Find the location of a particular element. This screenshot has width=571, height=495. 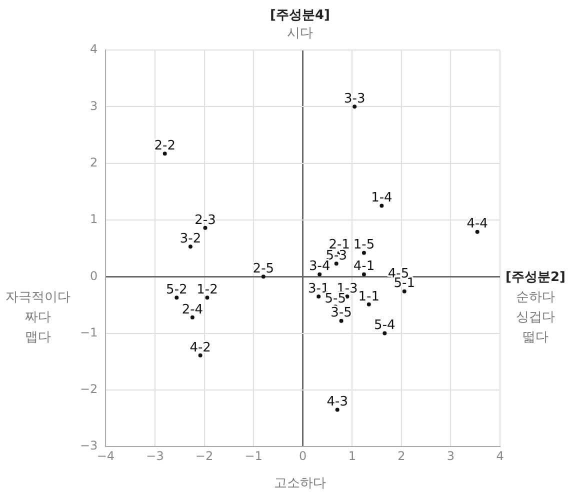

chart-title: [주성분4] is located at coordinates (300, 15).